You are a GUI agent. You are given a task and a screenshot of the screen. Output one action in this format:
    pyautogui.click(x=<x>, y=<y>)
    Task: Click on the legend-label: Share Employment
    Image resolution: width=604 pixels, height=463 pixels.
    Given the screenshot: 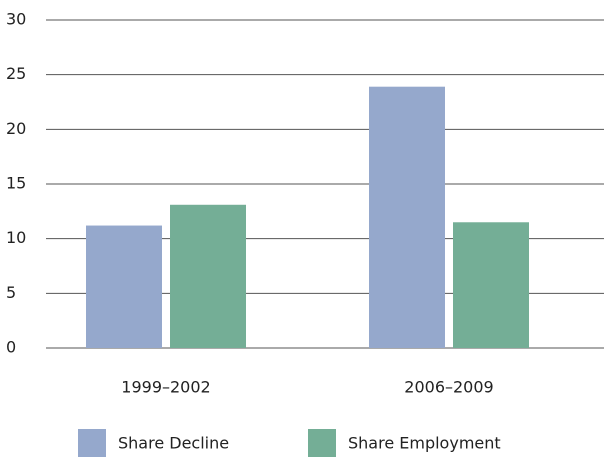 What is the action you would take?
    pyautogui.click(x=424, y=443)
    